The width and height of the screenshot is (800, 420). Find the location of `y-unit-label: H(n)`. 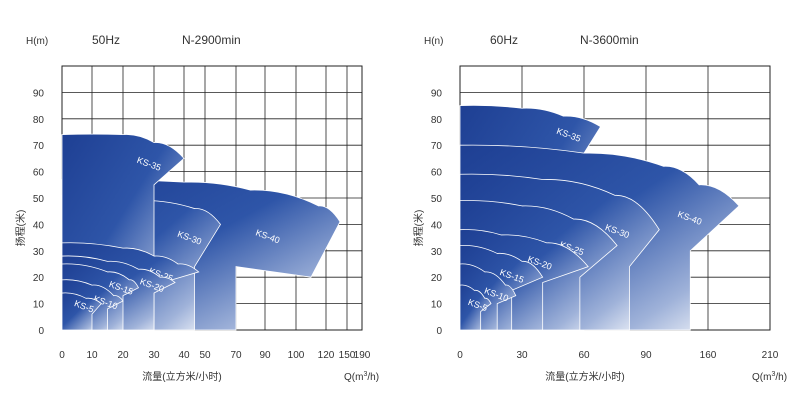

y-unit-label: H(n) is located at coordinates (433, 41).